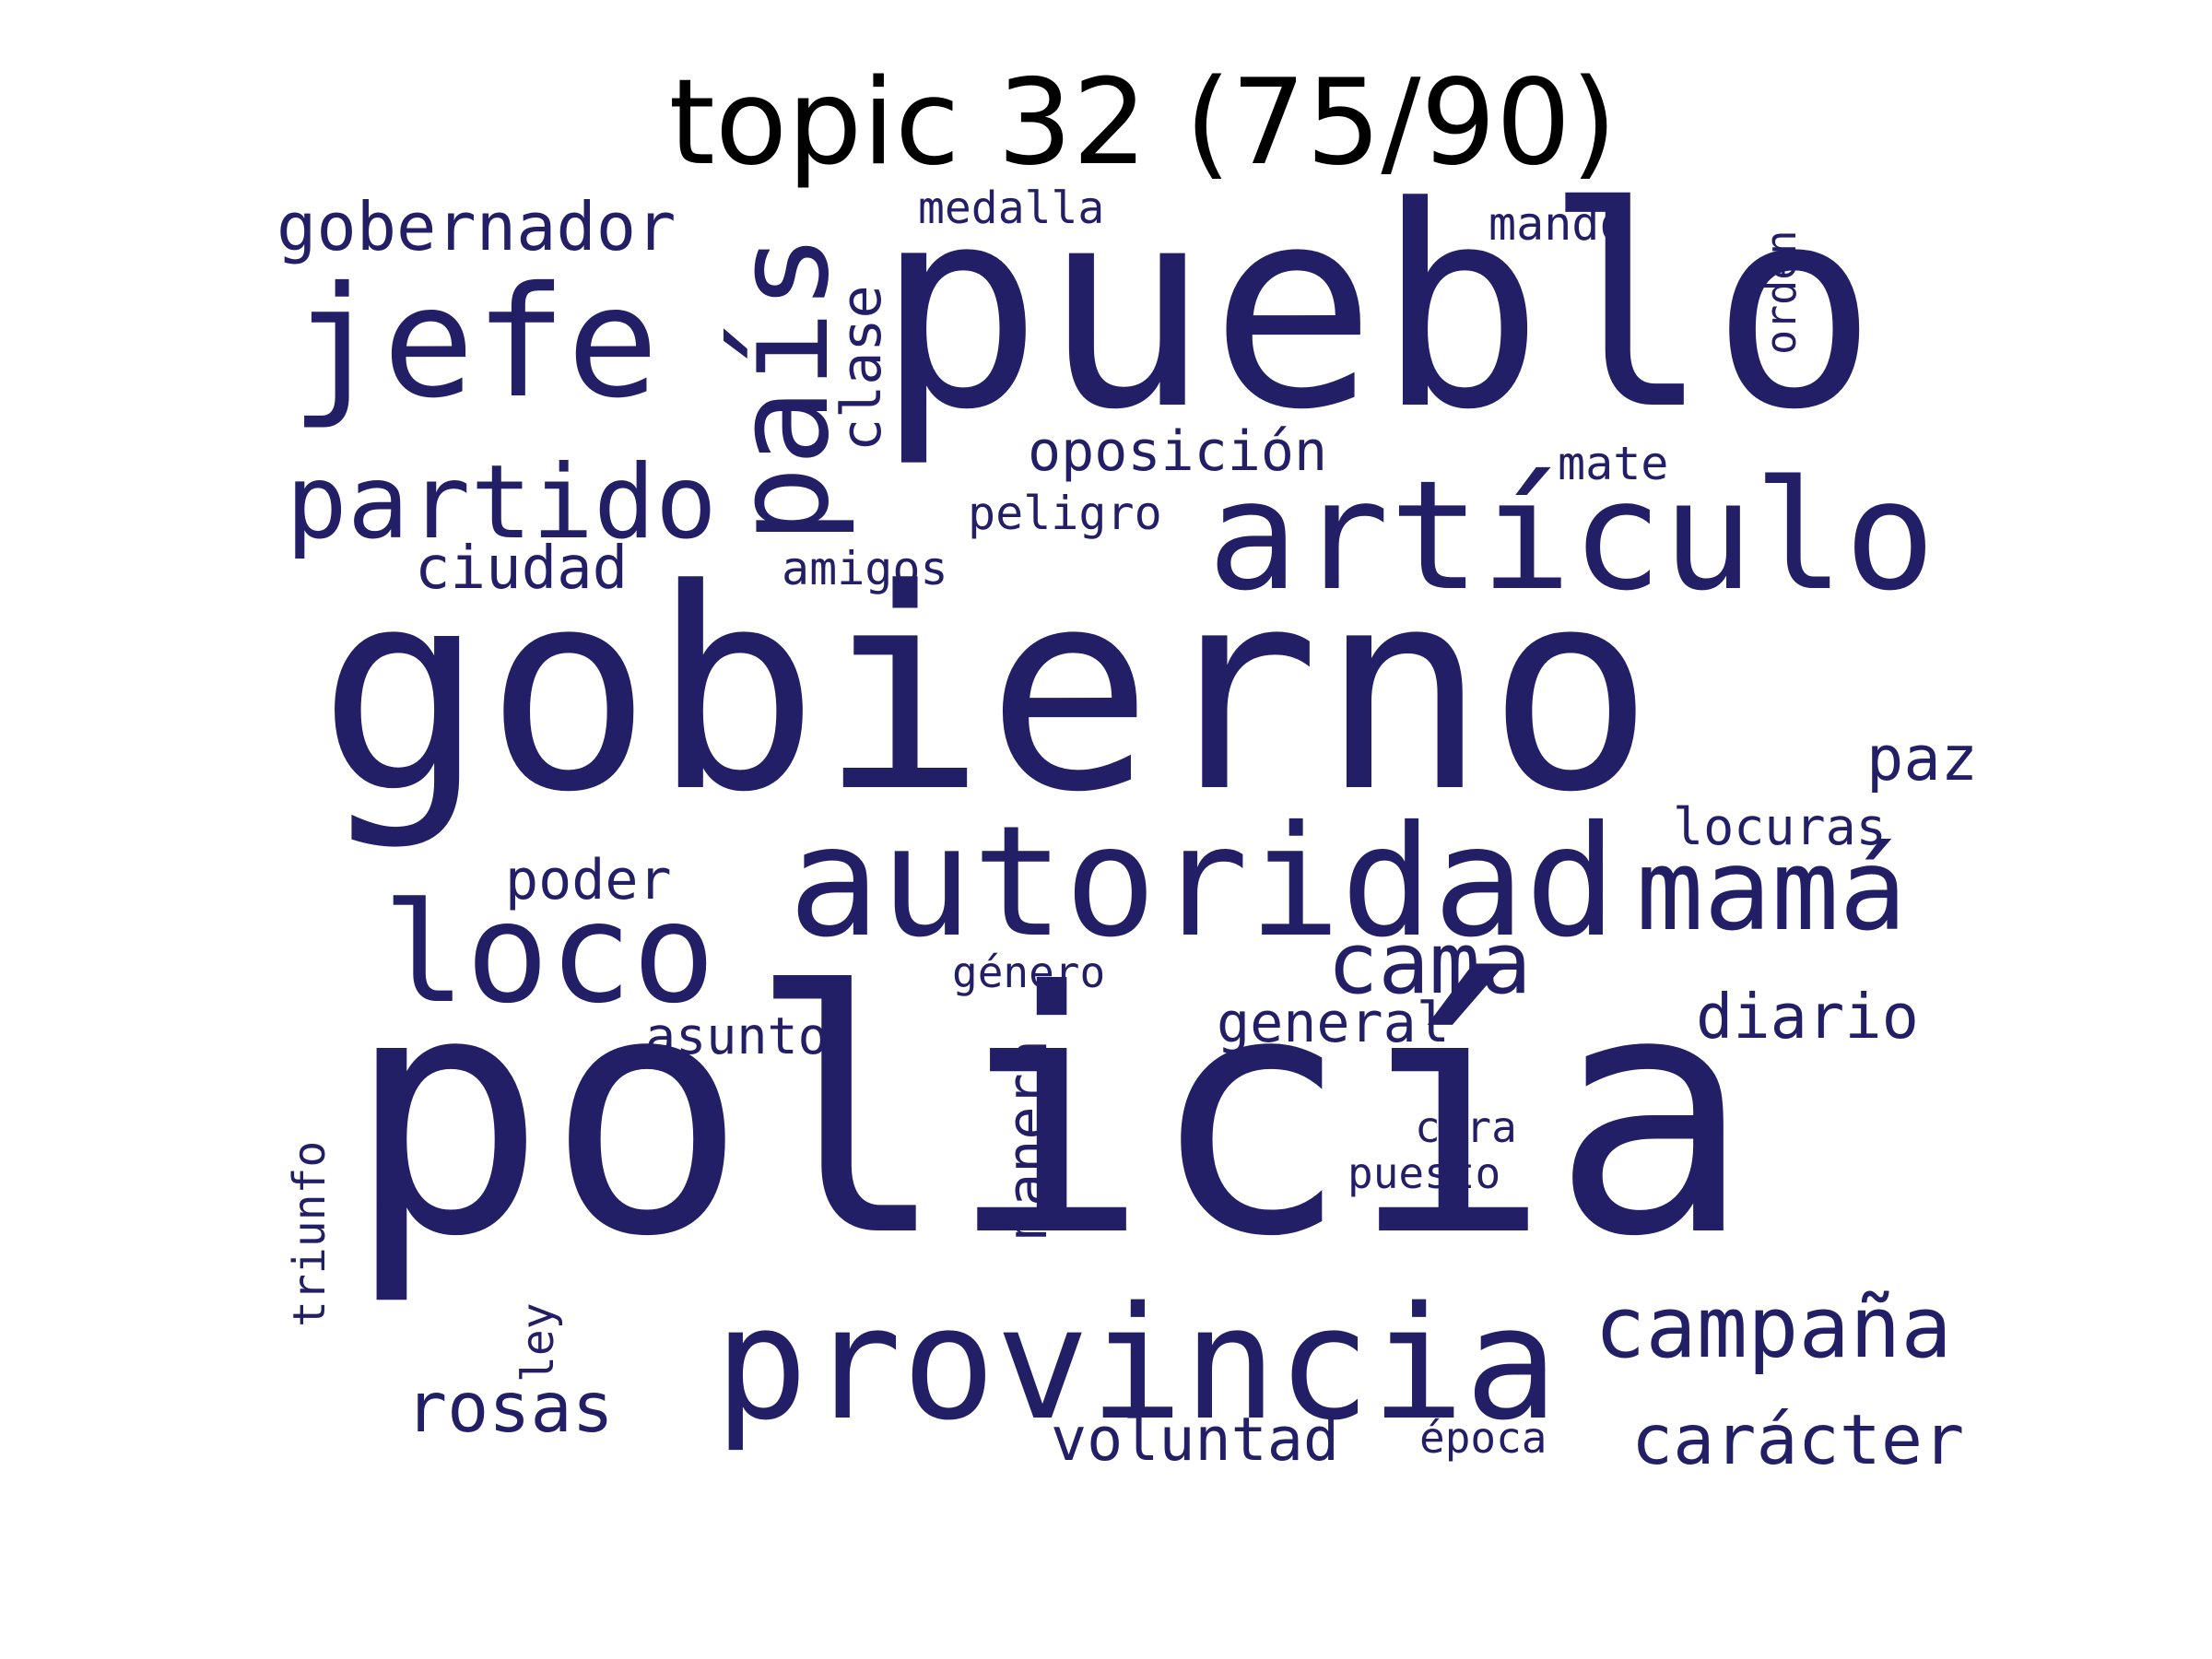 Image resolution: width=2212 pixels, height=1659 pixels. I want to click on word-articulo: artículo, so click(1571, 536).